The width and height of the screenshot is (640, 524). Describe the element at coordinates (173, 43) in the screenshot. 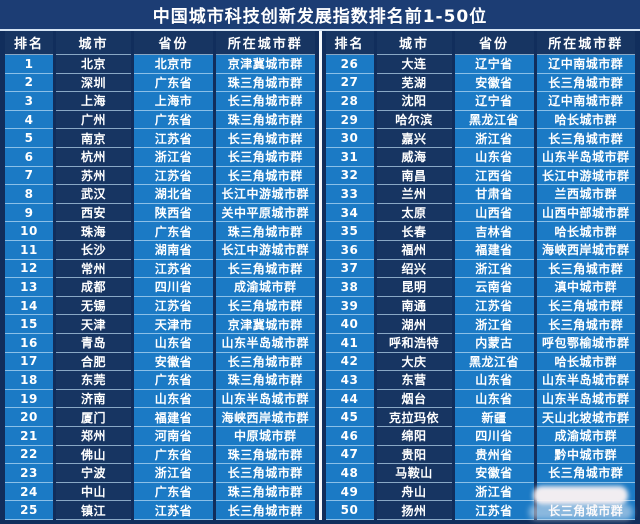

I see `column-header: 省份` at that location.